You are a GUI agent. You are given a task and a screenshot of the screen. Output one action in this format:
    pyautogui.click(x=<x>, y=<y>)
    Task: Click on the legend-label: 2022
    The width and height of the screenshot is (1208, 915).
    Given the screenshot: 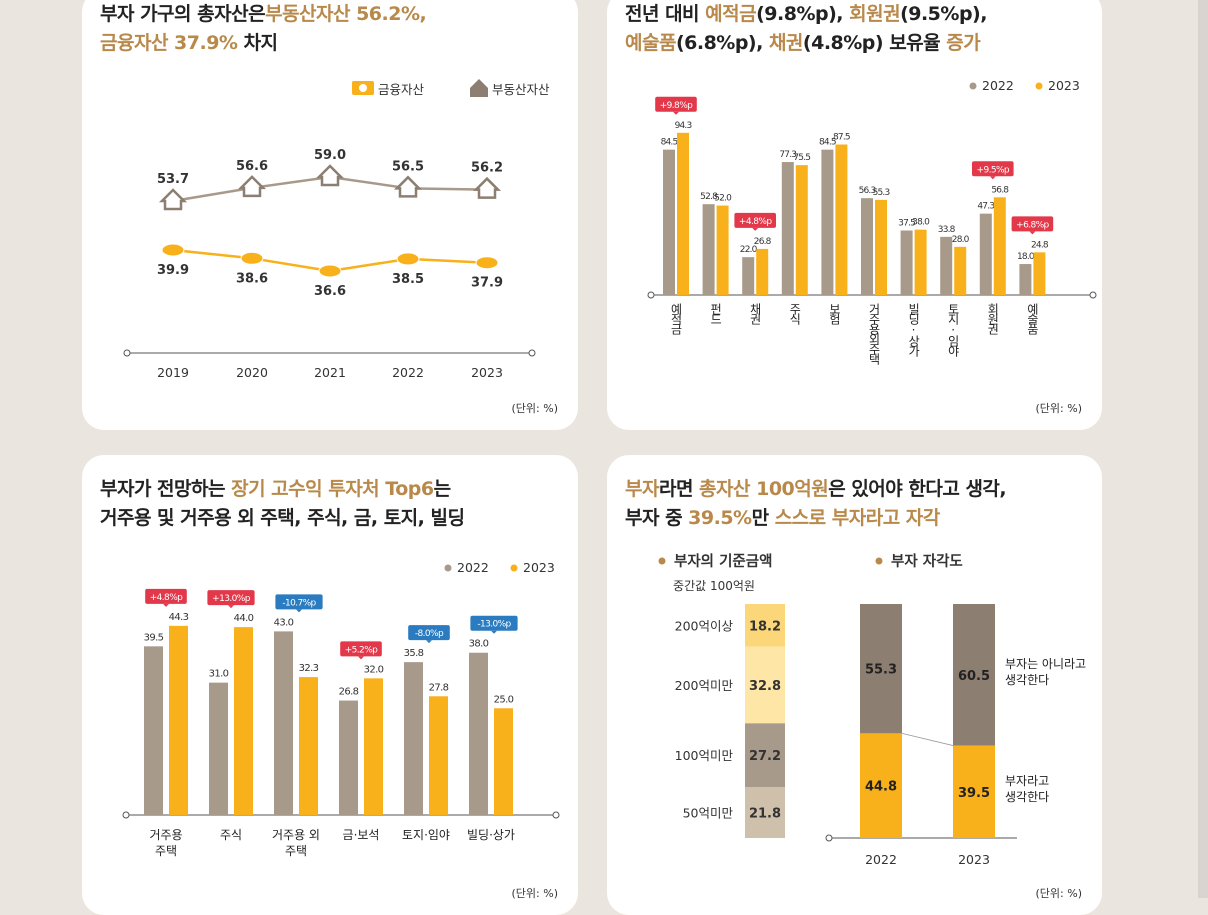 What is the action you would take?
    pyautogui.click(x=998, y=85)
    